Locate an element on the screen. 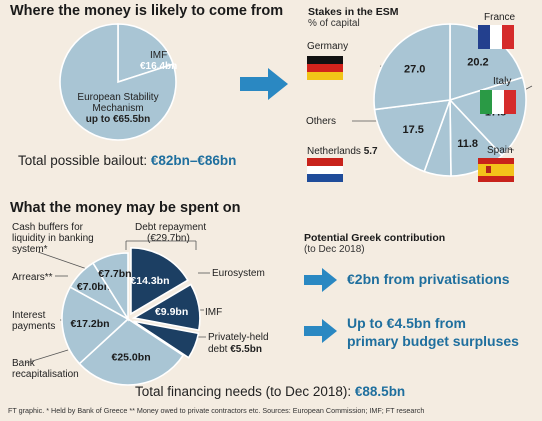  imf-source-value: €16.4bn is located at coordinates (159, 66).